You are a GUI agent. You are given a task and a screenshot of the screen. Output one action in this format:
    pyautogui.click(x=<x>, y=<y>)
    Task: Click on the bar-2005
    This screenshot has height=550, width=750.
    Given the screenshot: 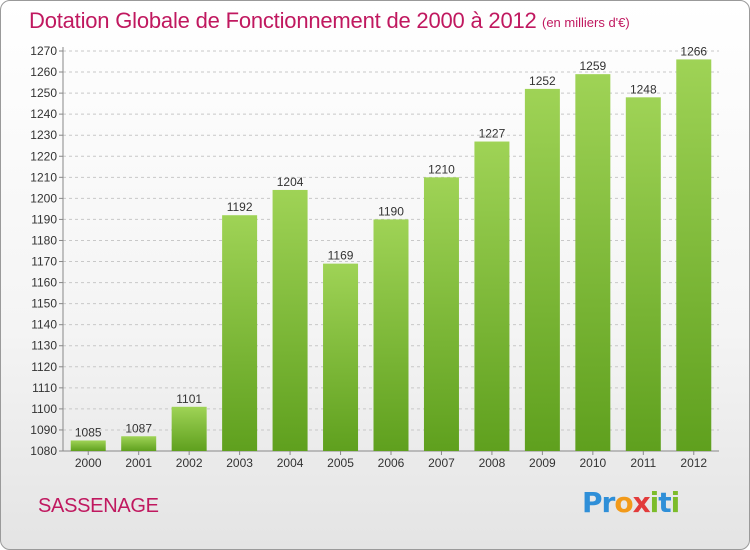 What is the action you would take?
    pyautogui.click(x=341, y=357)
    